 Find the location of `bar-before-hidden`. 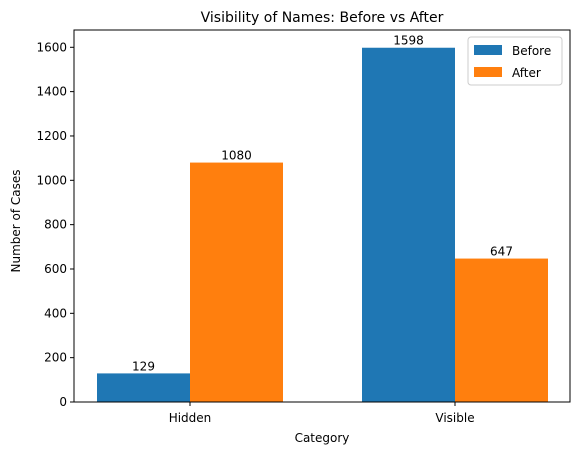

bar-before-hidden is located at coordinates (143, 387).